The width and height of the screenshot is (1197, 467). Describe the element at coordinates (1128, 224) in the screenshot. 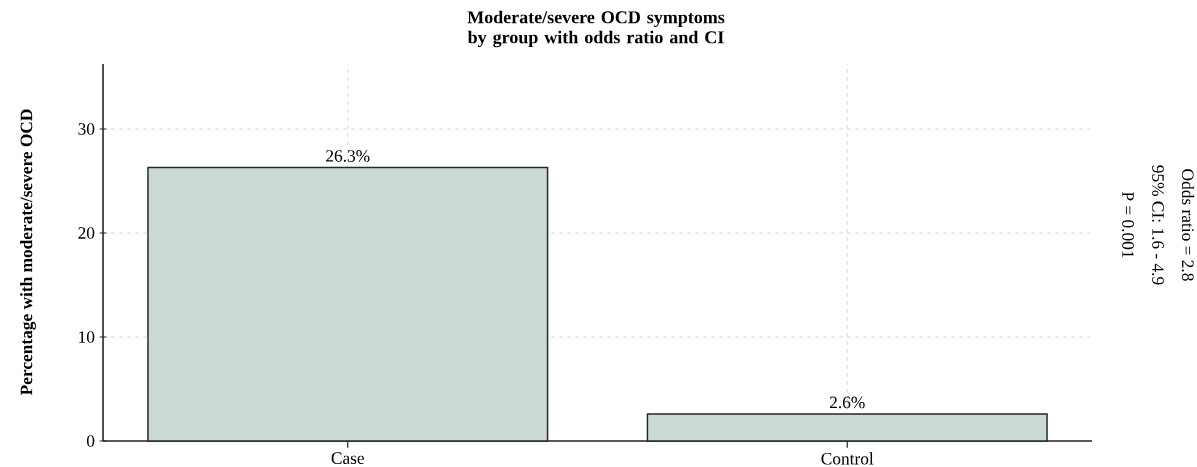

I see `text: P = 0.001` at that location.